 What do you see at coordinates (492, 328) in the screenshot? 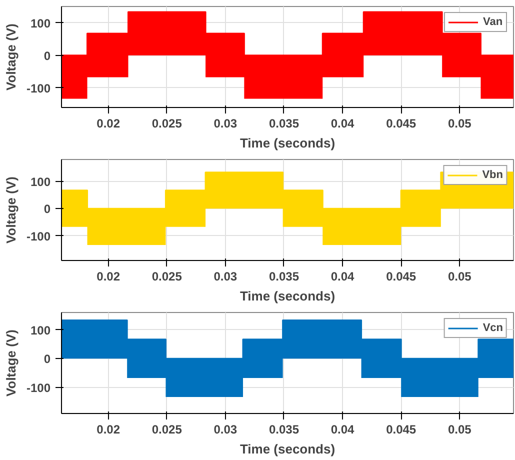
I see `legend-label: Vcn` at bounding box center [492, 328].